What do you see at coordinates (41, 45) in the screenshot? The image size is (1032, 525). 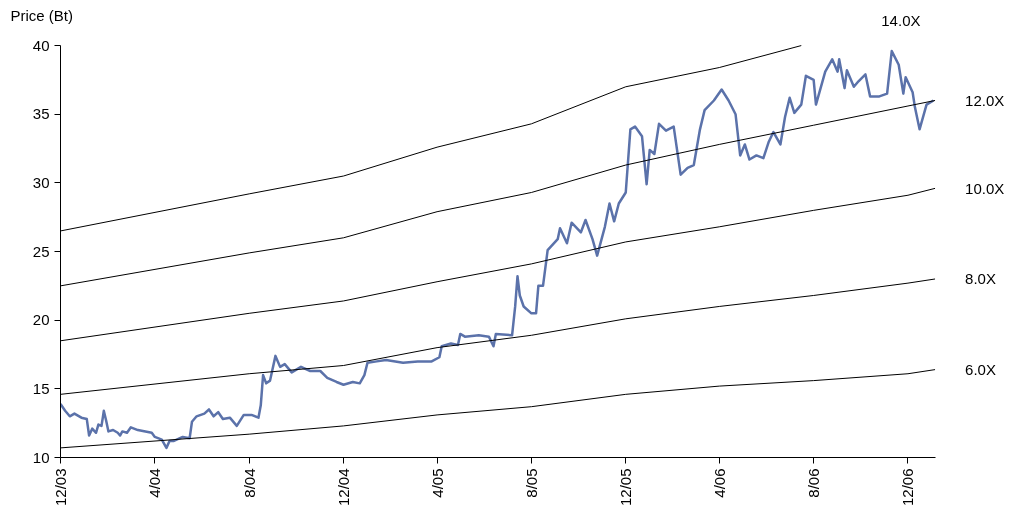 I see `y-tick-label: 40` at bounding box center [41, 45].